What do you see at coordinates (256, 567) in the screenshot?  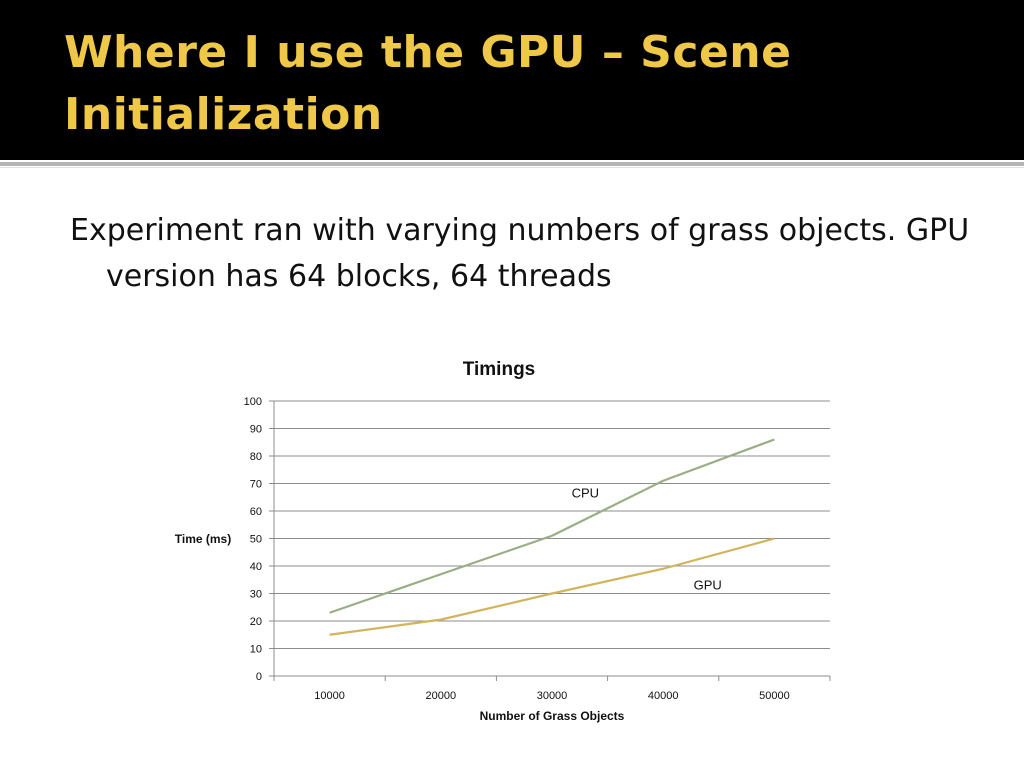 I see `y-tick-label-40: 40` at bounding box center [256, 567].